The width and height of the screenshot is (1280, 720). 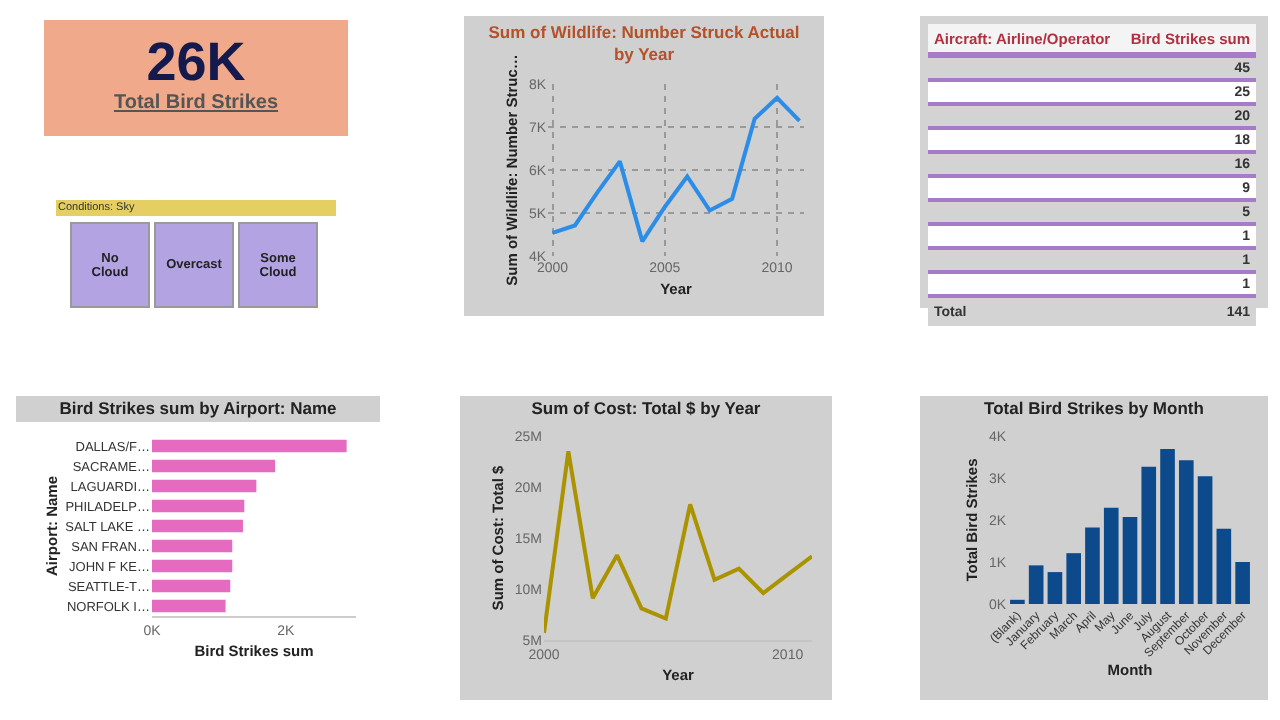 What do you see at coordinates (196, 103) in the screenshot?
I see `text: Total Bird Strikes` at bounding box center [196, 103].